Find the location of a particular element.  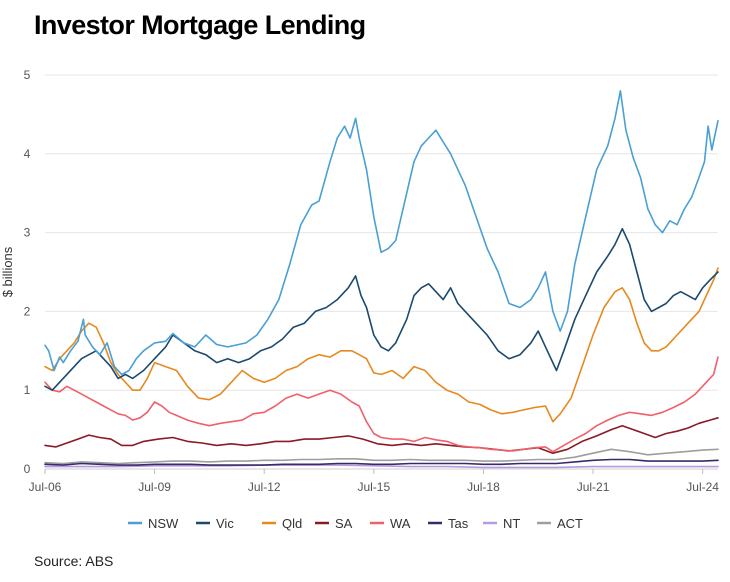

legend-item-sa: SA is located at coordinates (334, 523).